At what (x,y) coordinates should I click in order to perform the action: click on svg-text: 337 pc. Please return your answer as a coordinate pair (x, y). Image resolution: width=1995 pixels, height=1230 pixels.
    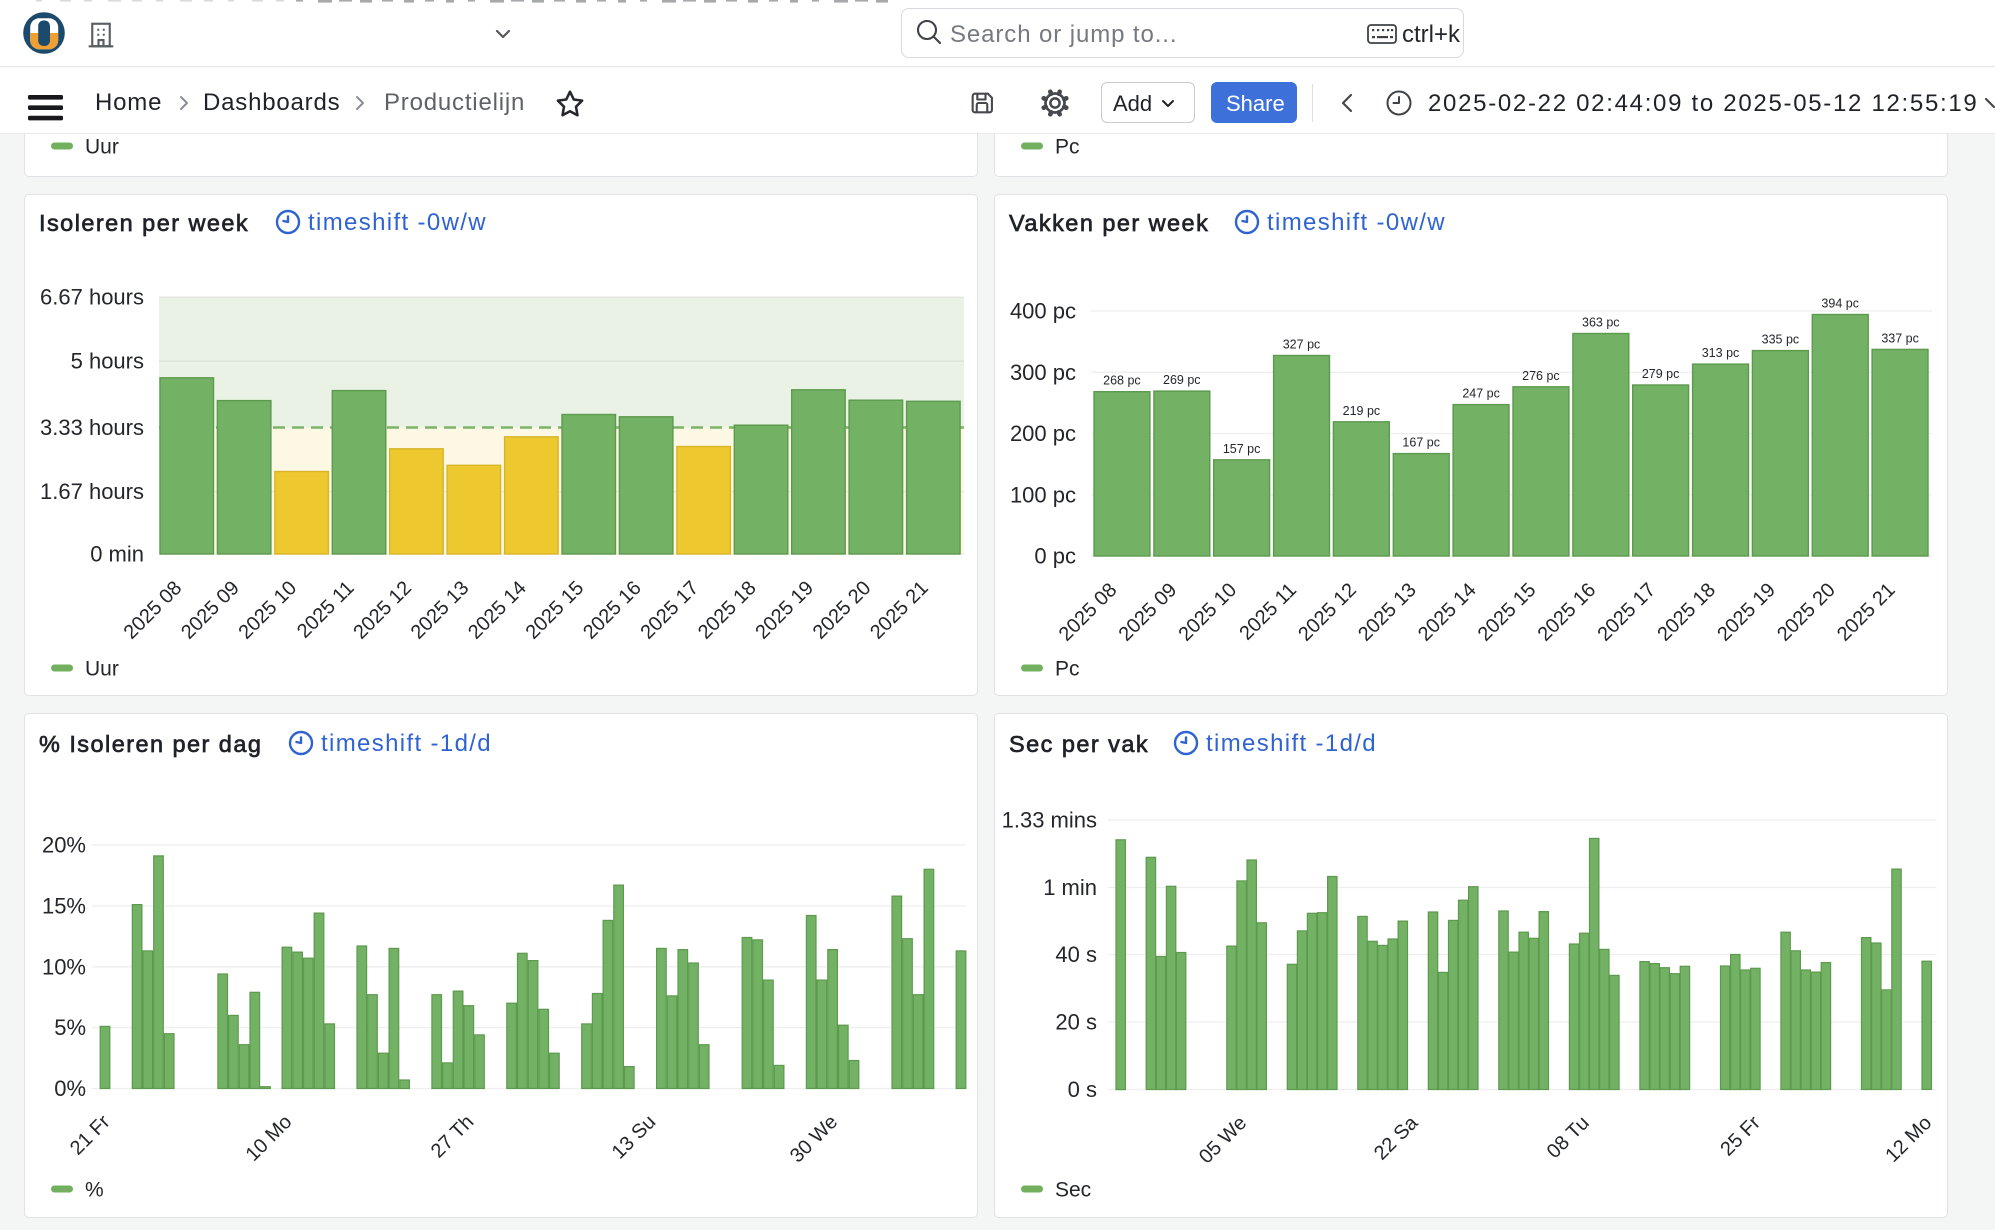
    Looking at the image, I should click on (1900, 338).